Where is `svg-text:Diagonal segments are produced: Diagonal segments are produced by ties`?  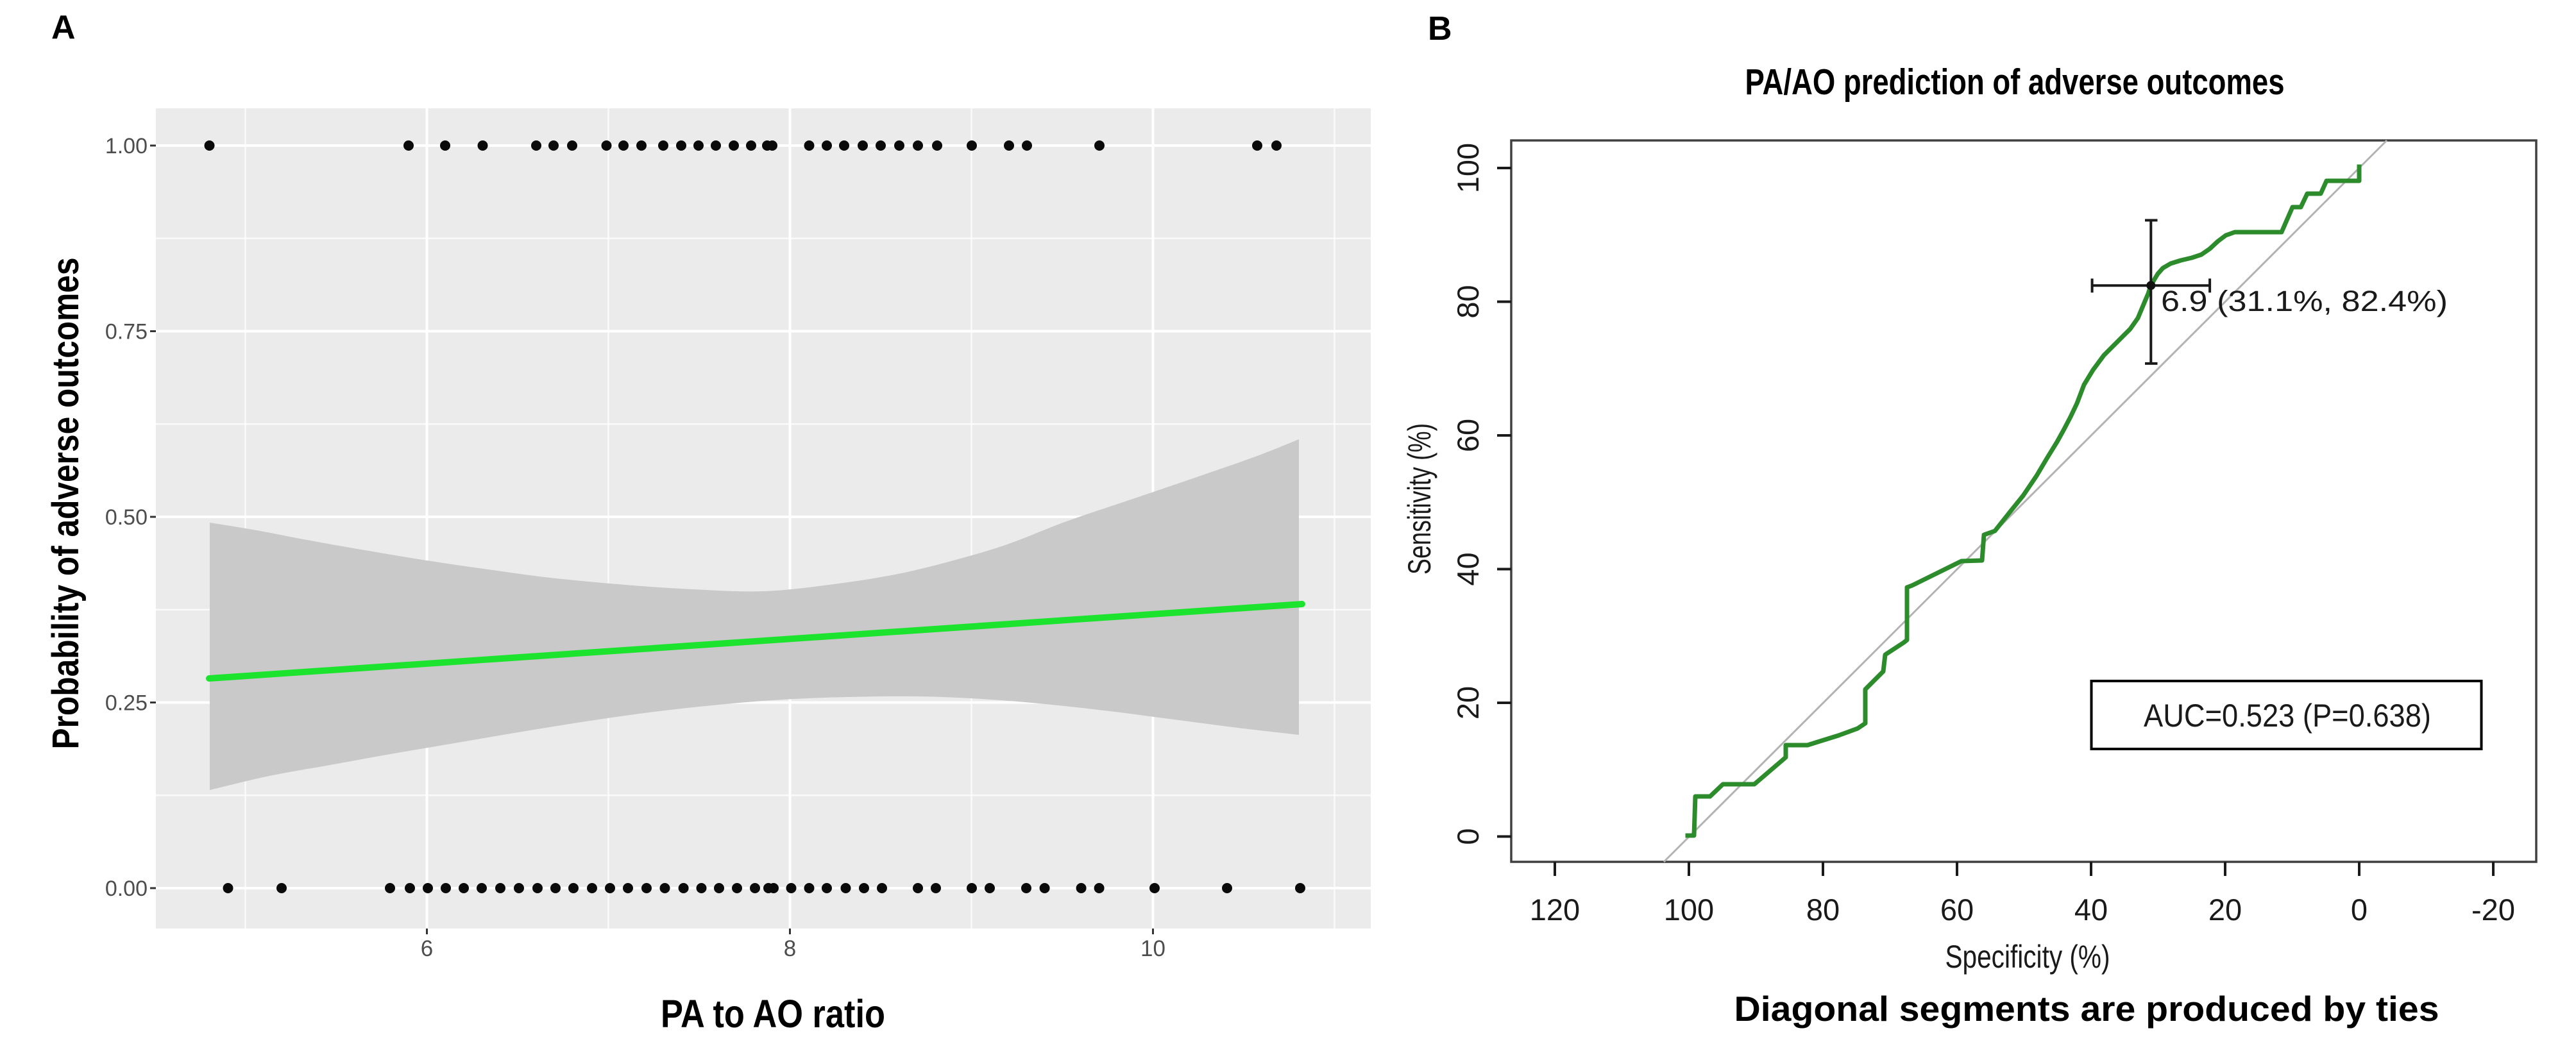
svg-text:Diagonal segments are produced: Diagonal segments are produced by ties is located at coordinates (2086, 1009).